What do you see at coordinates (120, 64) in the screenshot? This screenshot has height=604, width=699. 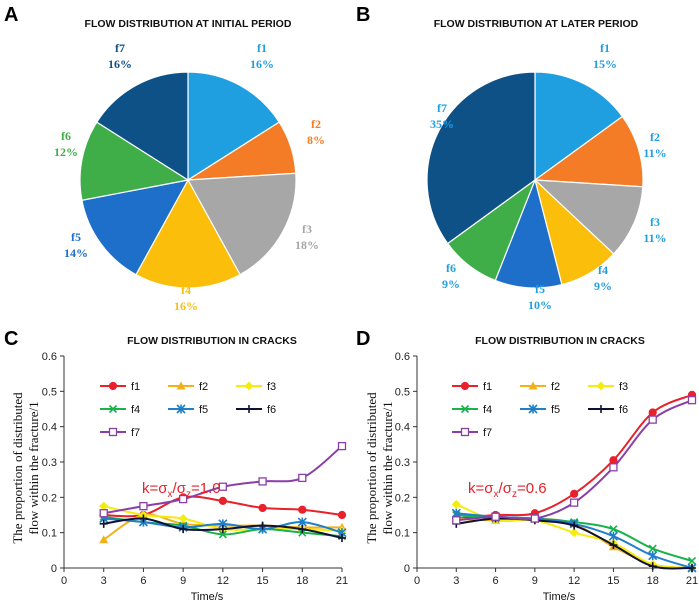 I see `pie-pieA-value-f7: 16%` at bounding box center [120, 64].